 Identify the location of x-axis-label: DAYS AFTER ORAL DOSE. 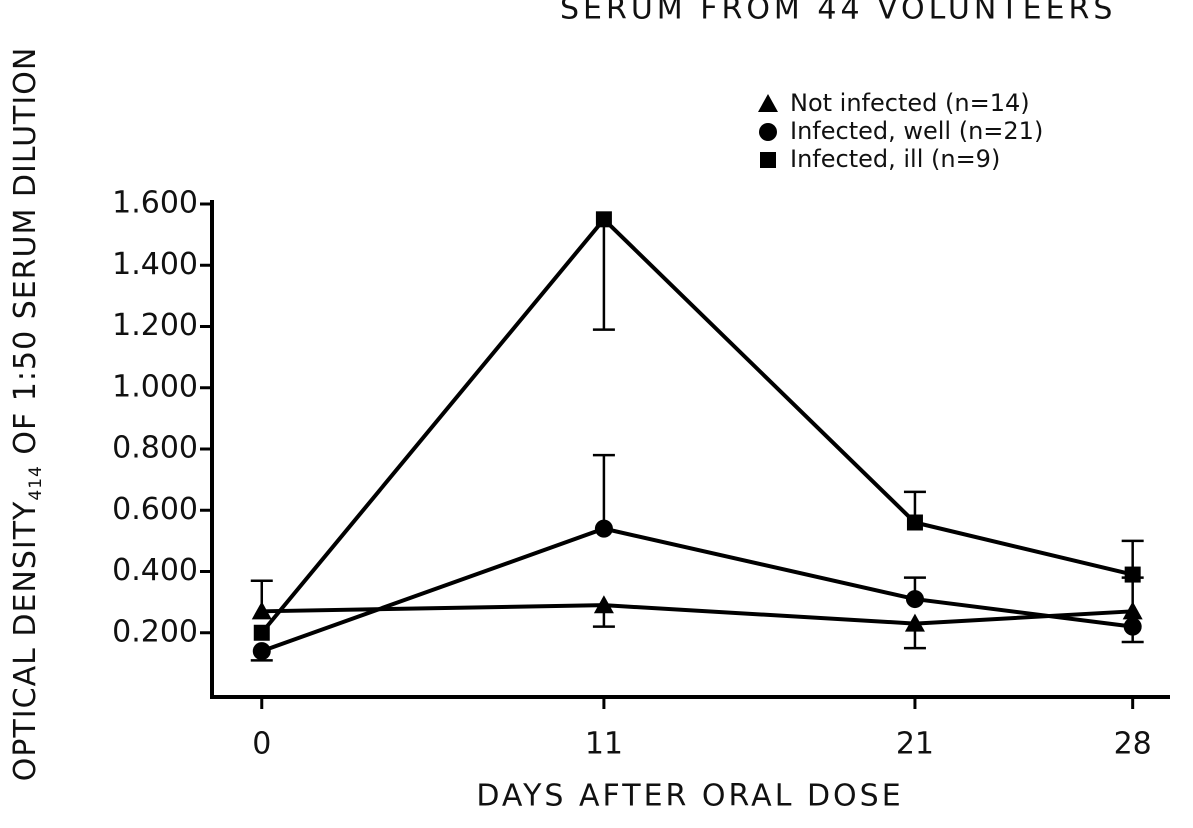
(689, 796).